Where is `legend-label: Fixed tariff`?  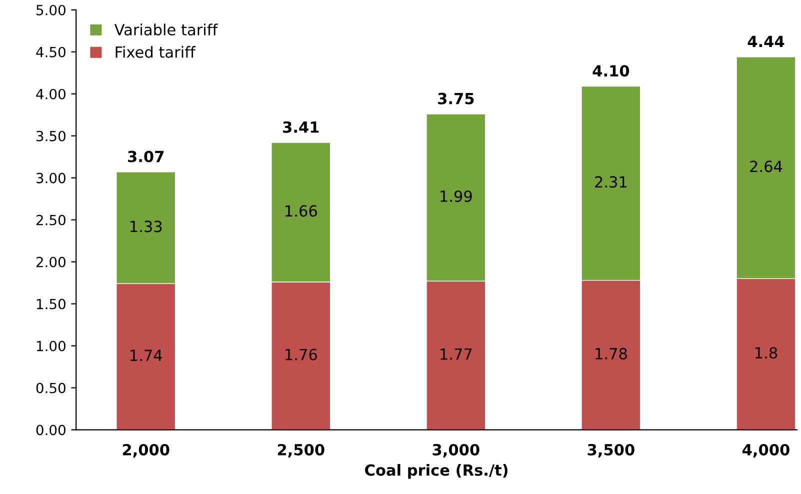
legend-label: Fixed tariff is located at coordinates (156, 52).